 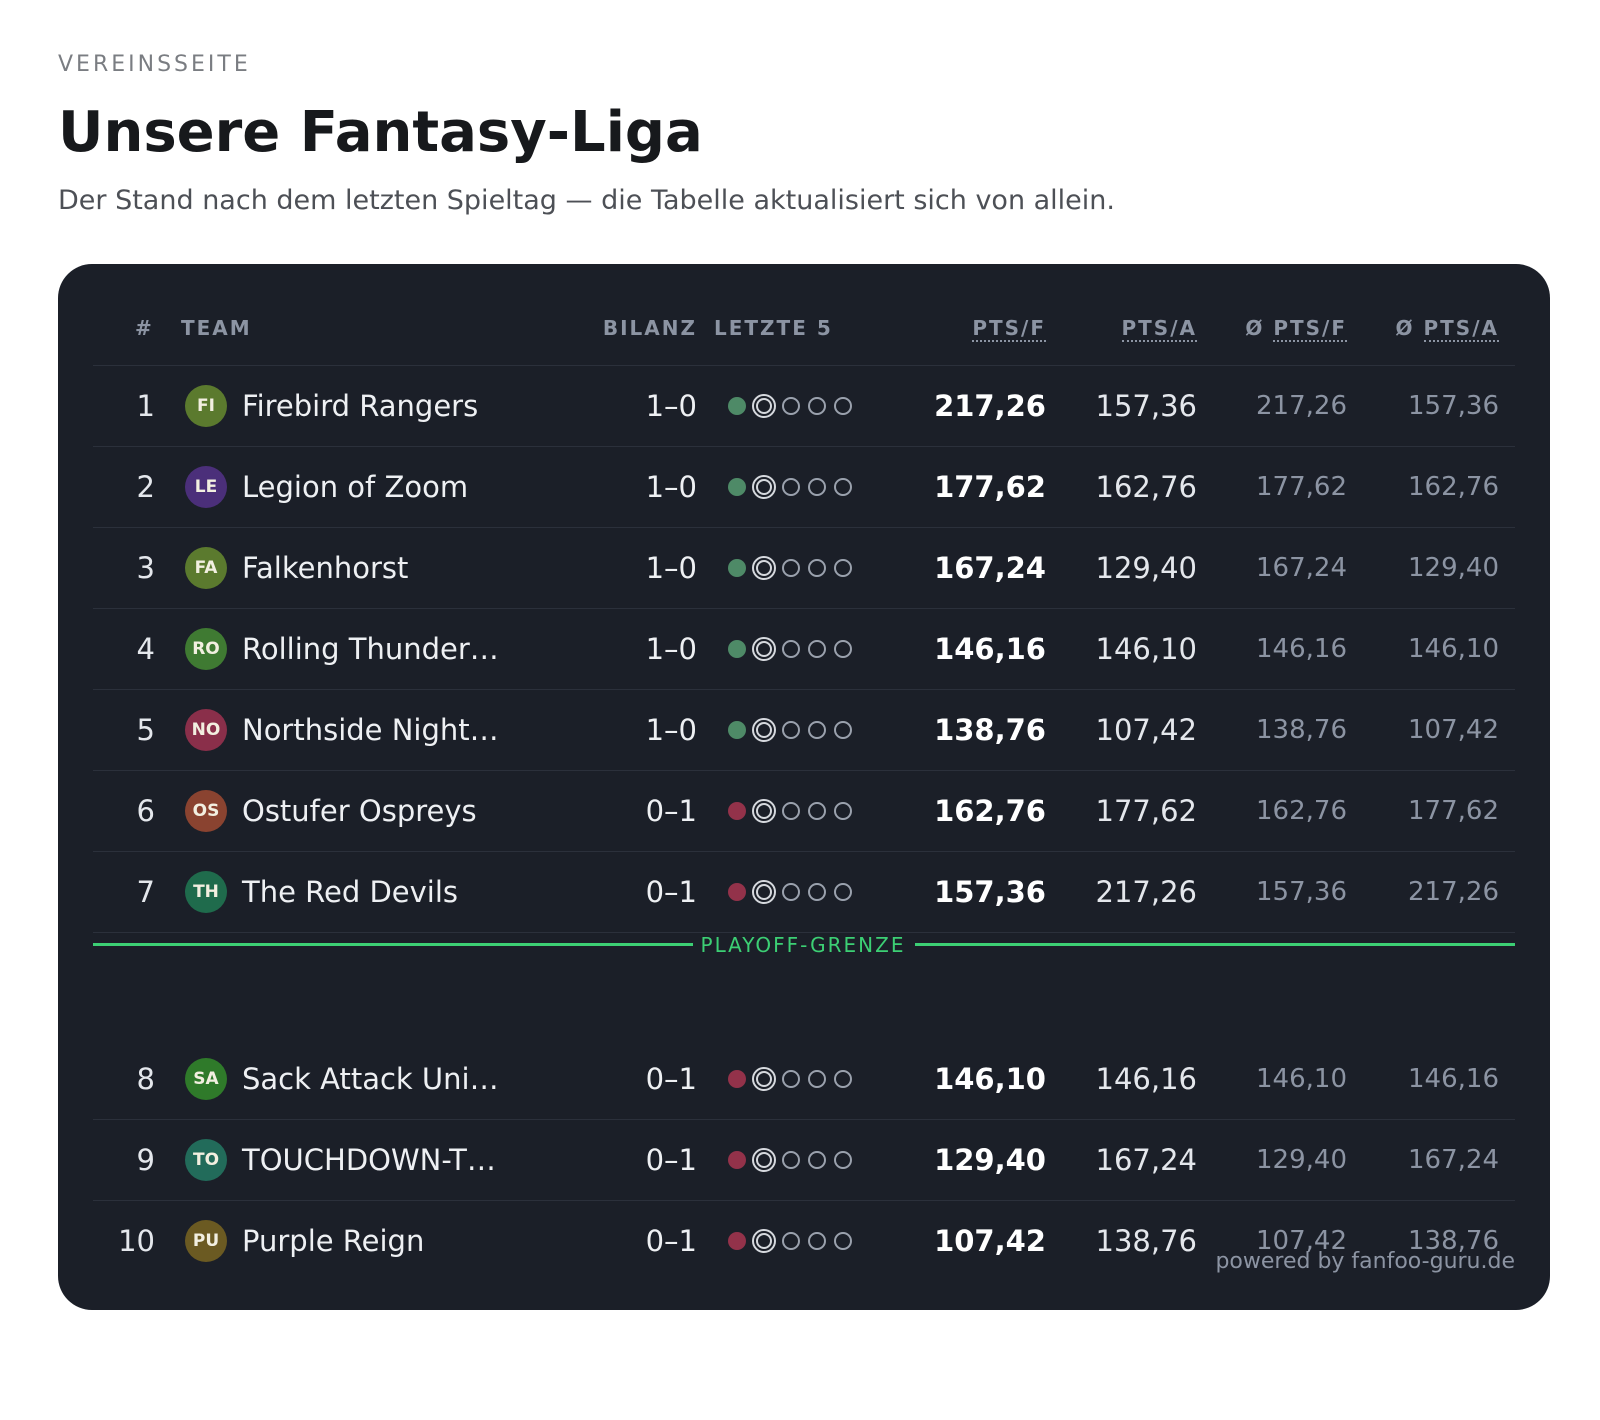 What do you see at coordinates (1215, 944) in the screenshot?
I see `playoff-line-right` at bounding box center [1215, 944].